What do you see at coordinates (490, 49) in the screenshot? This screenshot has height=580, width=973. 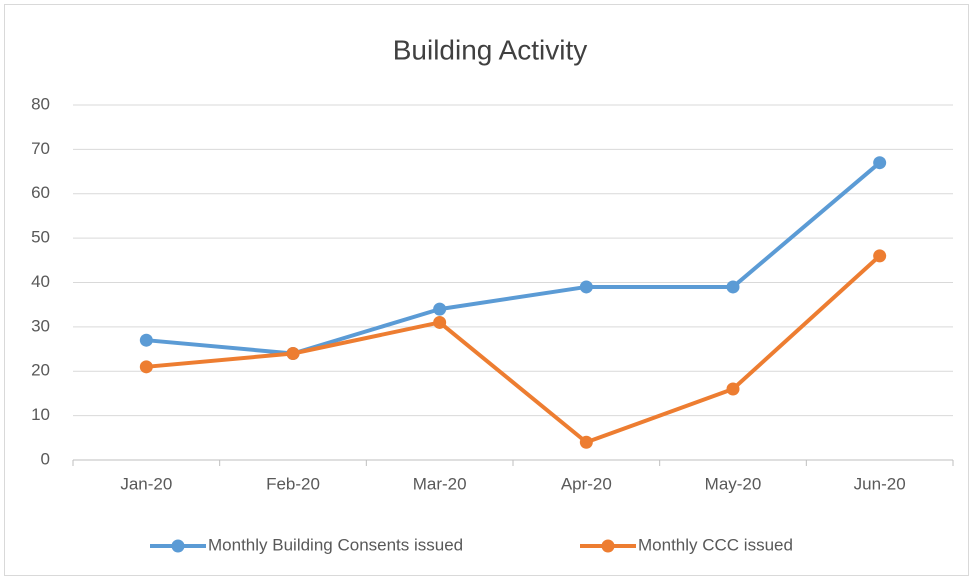 I see `chart-title: Building Activity` at bounding box center [490, 49].